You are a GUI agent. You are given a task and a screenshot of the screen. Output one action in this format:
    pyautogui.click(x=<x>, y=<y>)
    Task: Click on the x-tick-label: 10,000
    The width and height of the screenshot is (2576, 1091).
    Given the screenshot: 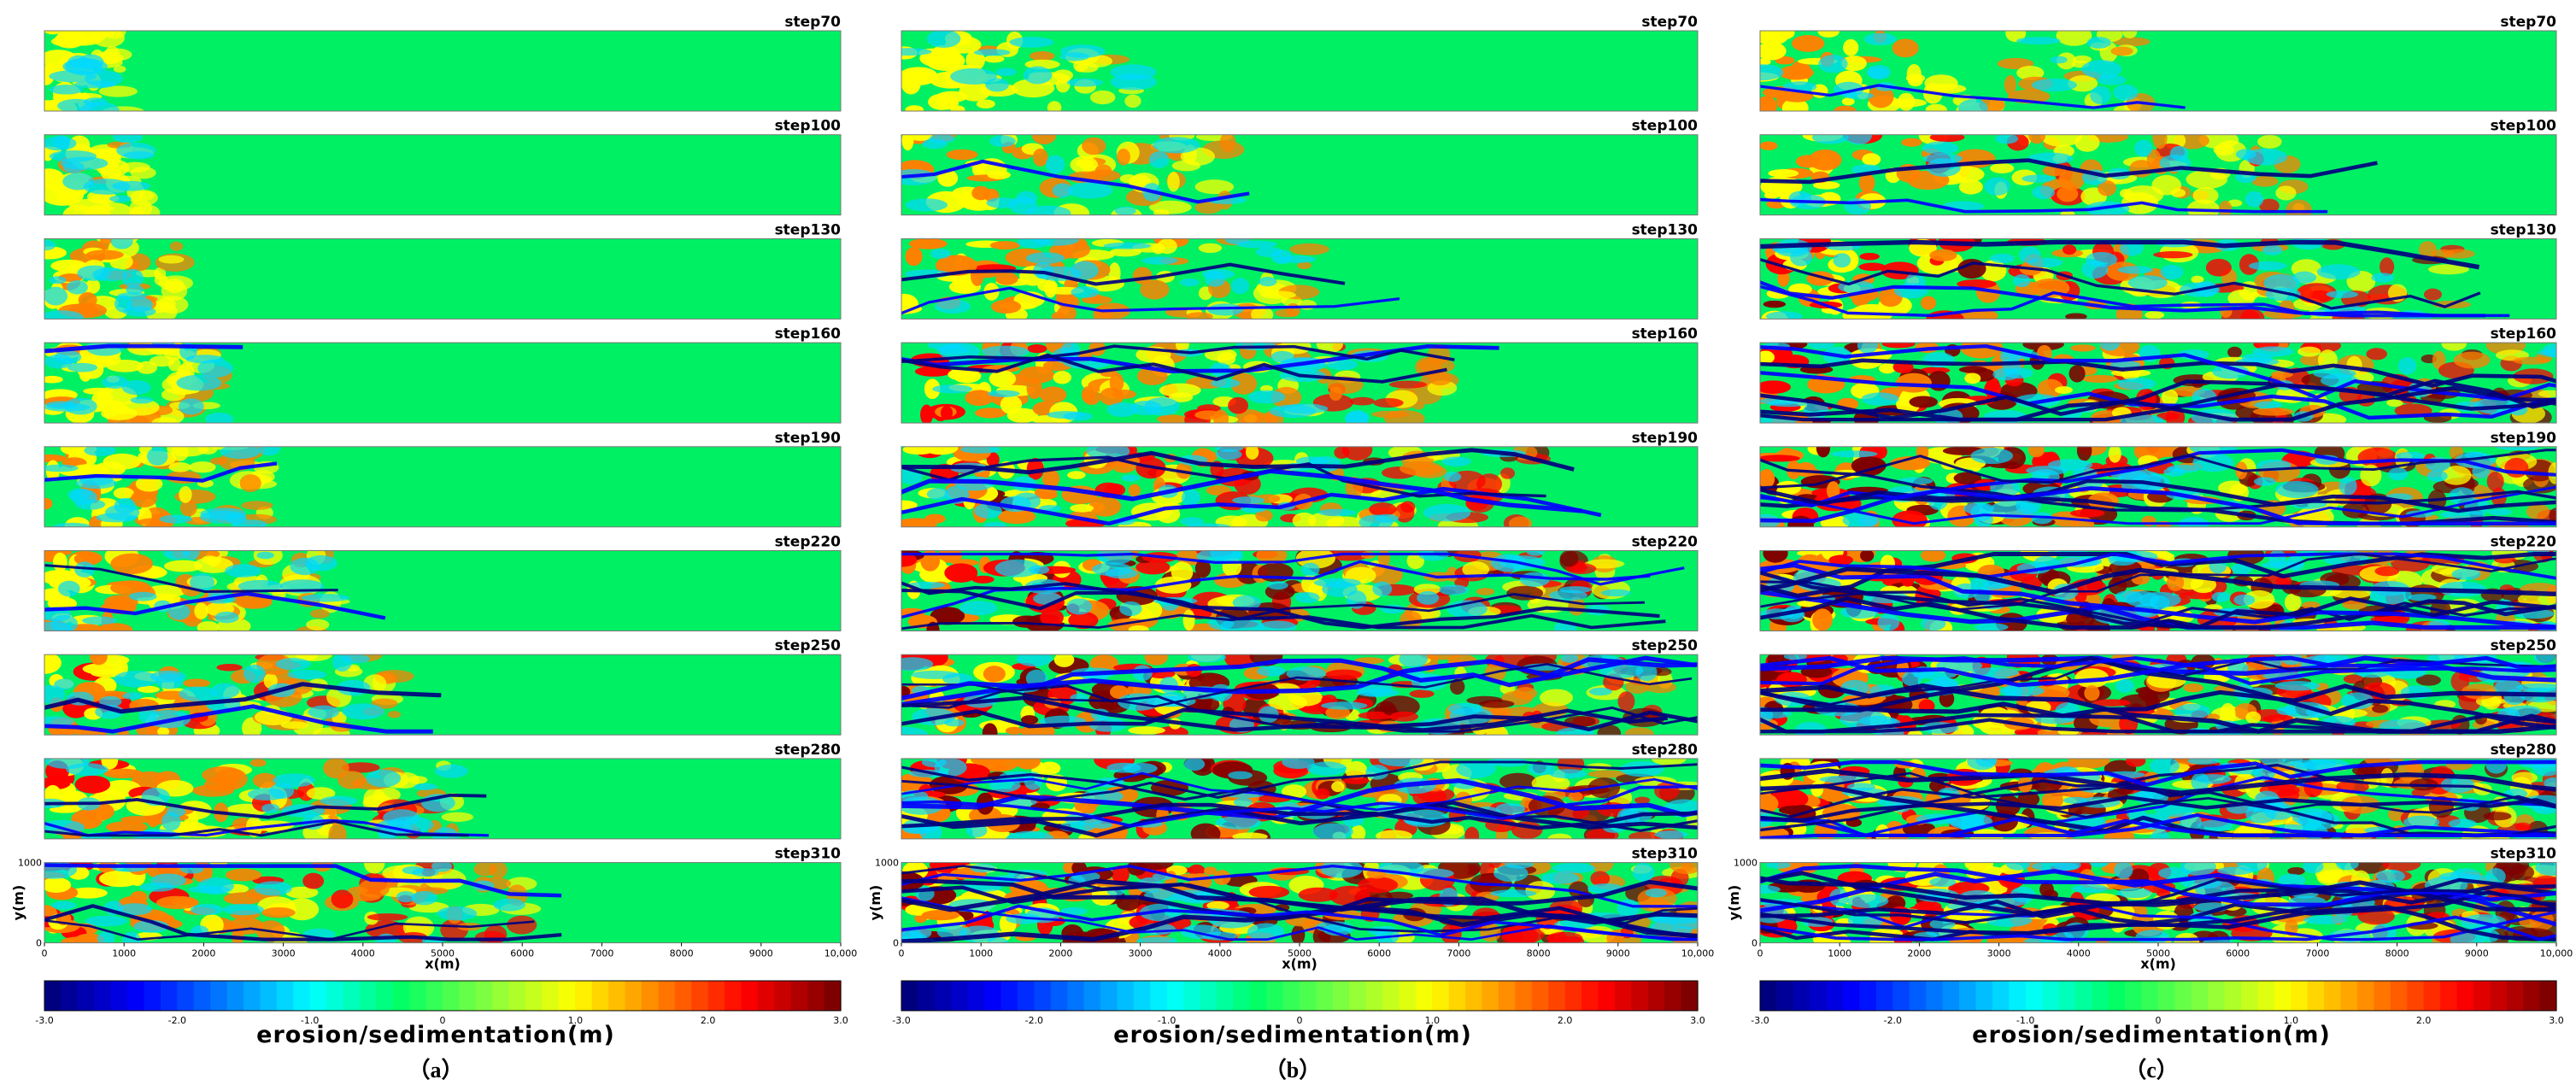 What is the action you would take?
    pyautogui.click(x=1698, y=954)
    